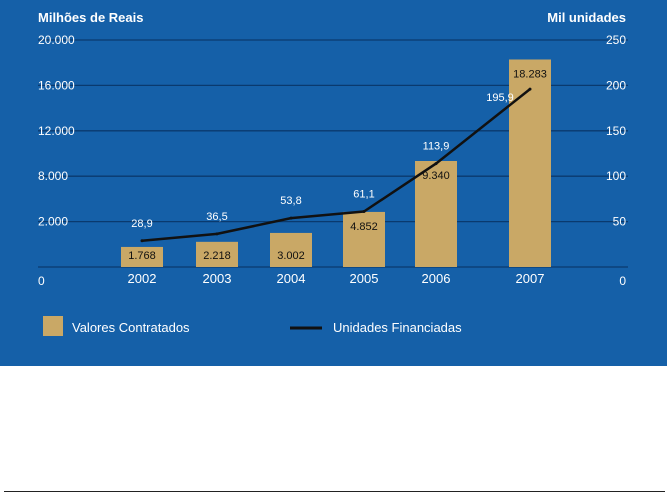  I want to click on bar-value-label: 1.768, so click(142, 256).